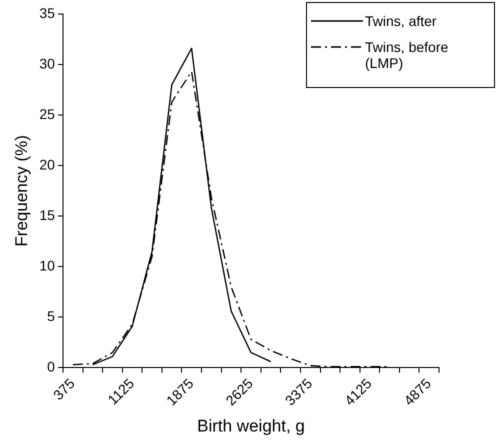 Image resolution: width=497 pixels, height=445 pixels. Describe the element at coordinates (47, 114) in the screenshot. I see `y-tick-label: 25` at that location.